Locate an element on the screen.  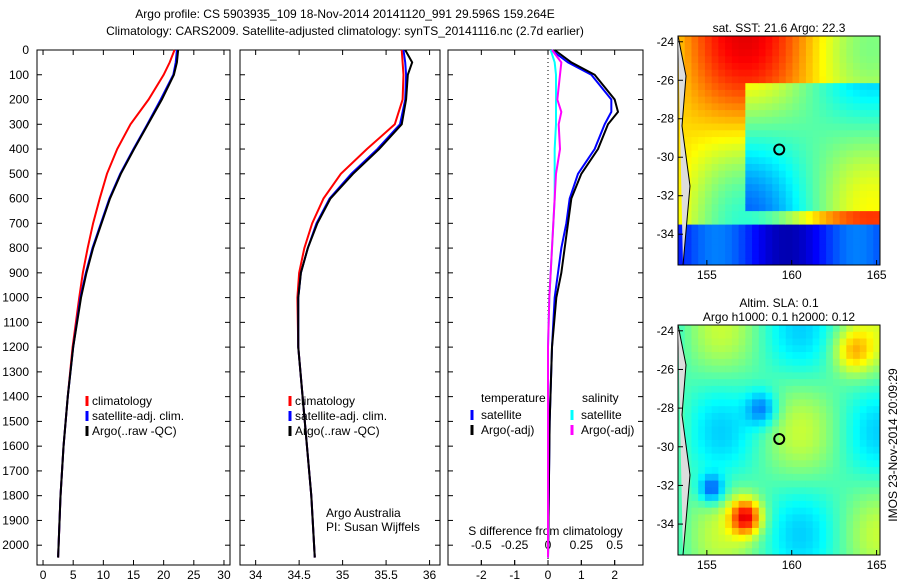
timestamp-label: IMOS 23-Nov-2014 20:09:29 is located at coordinates (893, 445).